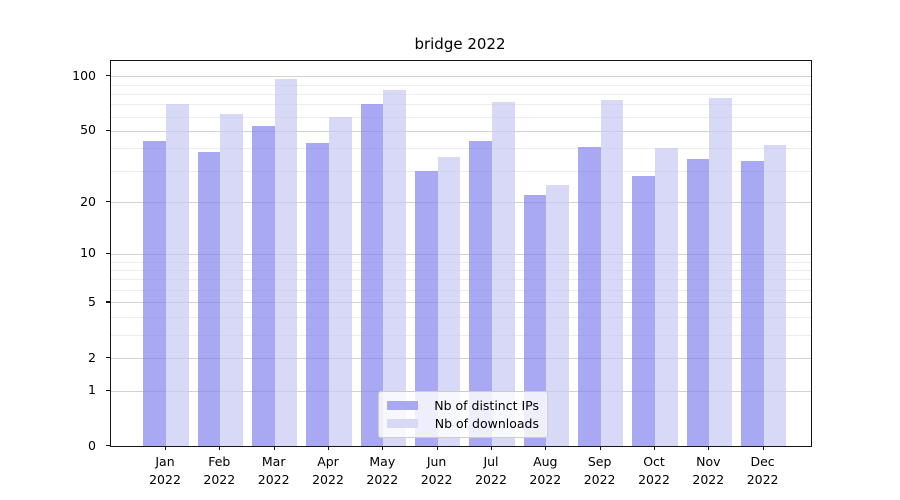 Image resolution: width=900 pixels, height=500 pixels. Describe the element at coordinates (720, 271) in the screenshot. I see `bar-nb-of-downloads-nov` at that location.